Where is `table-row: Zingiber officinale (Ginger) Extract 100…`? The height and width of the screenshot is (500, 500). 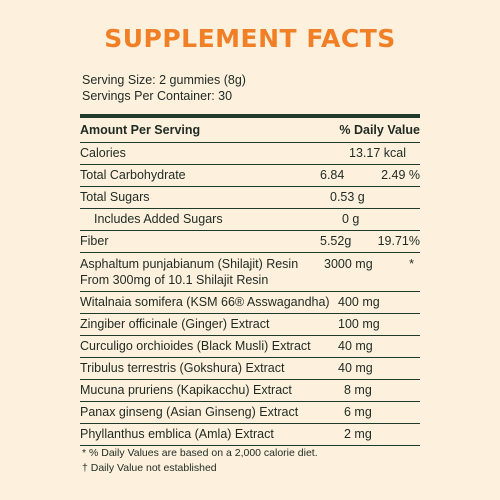 table-row: Zingiber officinale (Ginger) Extract 100… is located at coordinates (250, 325).